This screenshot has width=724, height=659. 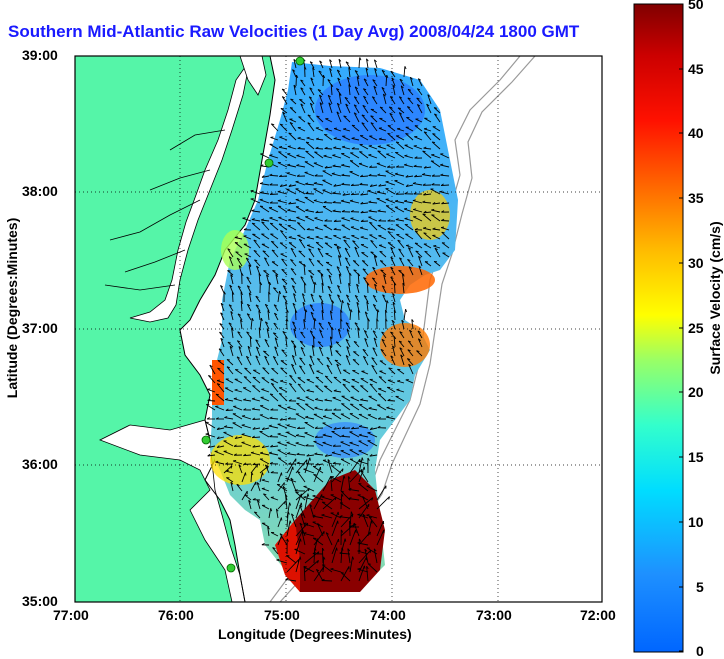 I want to click on colorbar, so click(x=658, y=328).